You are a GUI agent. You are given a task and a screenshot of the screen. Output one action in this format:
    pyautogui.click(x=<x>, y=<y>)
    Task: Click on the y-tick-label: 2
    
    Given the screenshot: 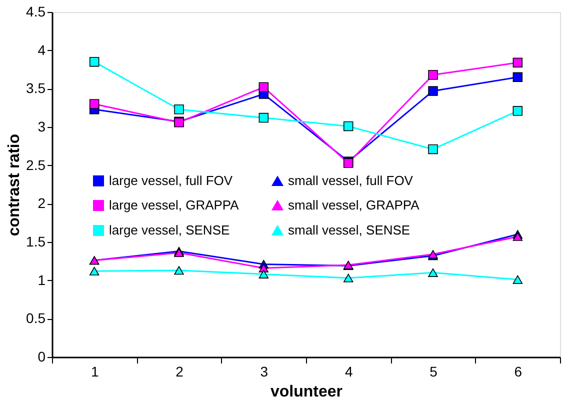 What is the action you would take?
    pyautogui.click(x=42, y=203)
    